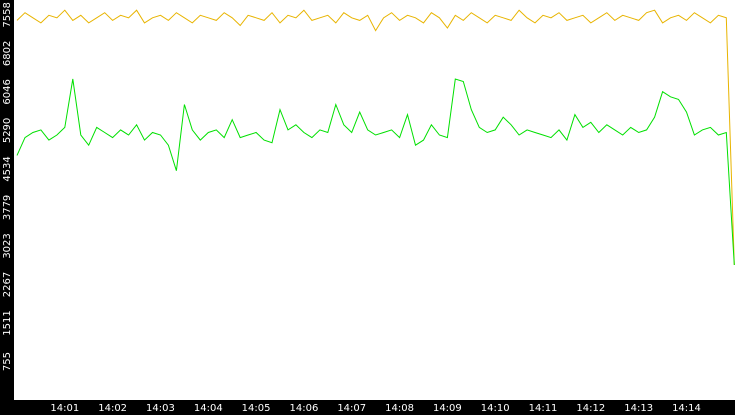  I want to click on x-tick-label: 14:12, so click(590, 408).